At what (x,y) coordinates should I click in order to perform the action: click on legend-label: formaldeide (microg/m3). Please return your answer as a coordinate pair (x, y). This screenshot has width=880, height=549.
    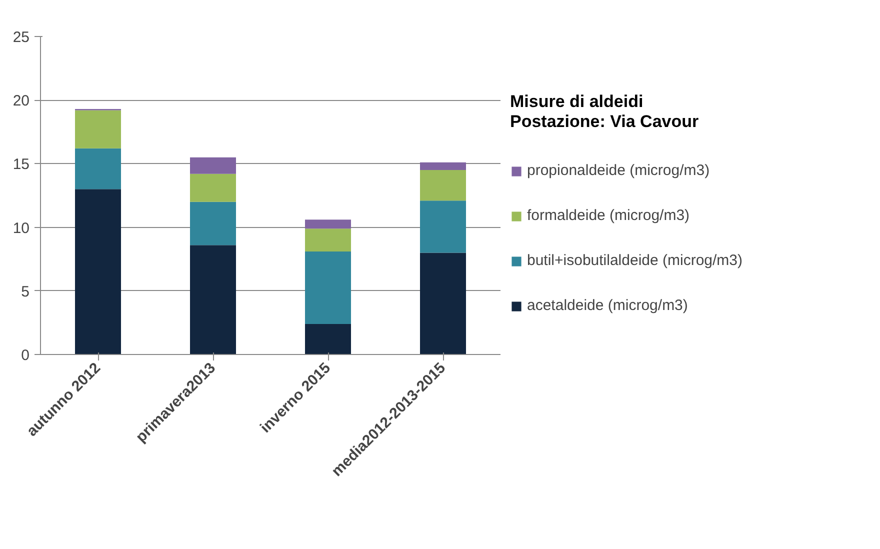
    Looking at the image, I should click on (608, 215).